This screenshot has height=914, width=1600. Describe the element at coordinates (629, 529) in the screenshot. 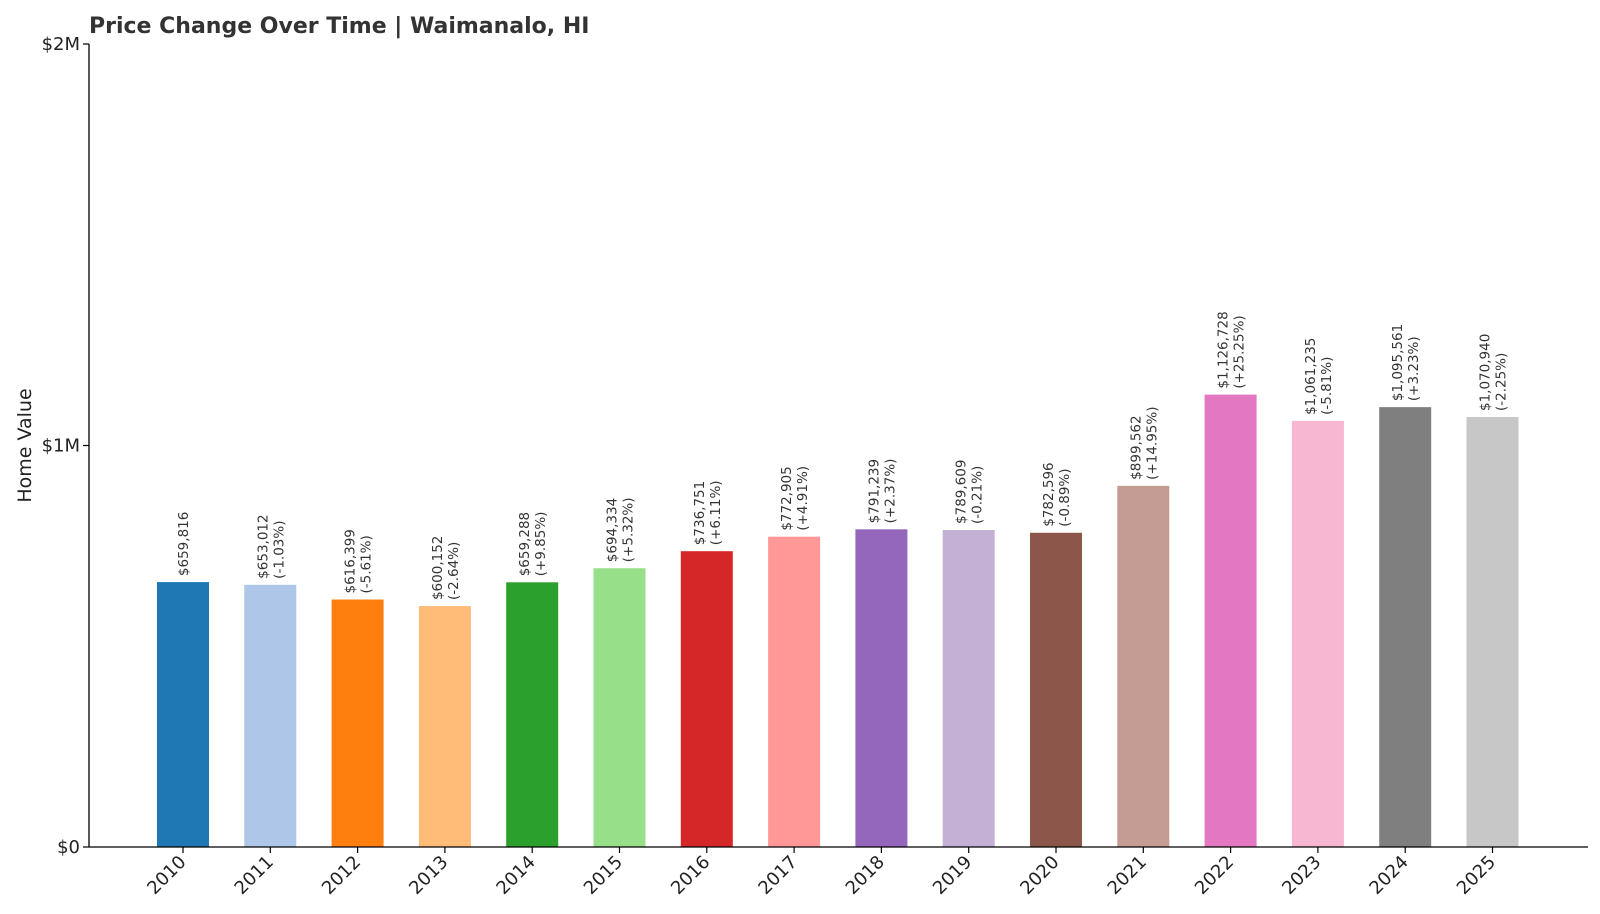

I see `data-label-change: (+5.32%)` at that location.